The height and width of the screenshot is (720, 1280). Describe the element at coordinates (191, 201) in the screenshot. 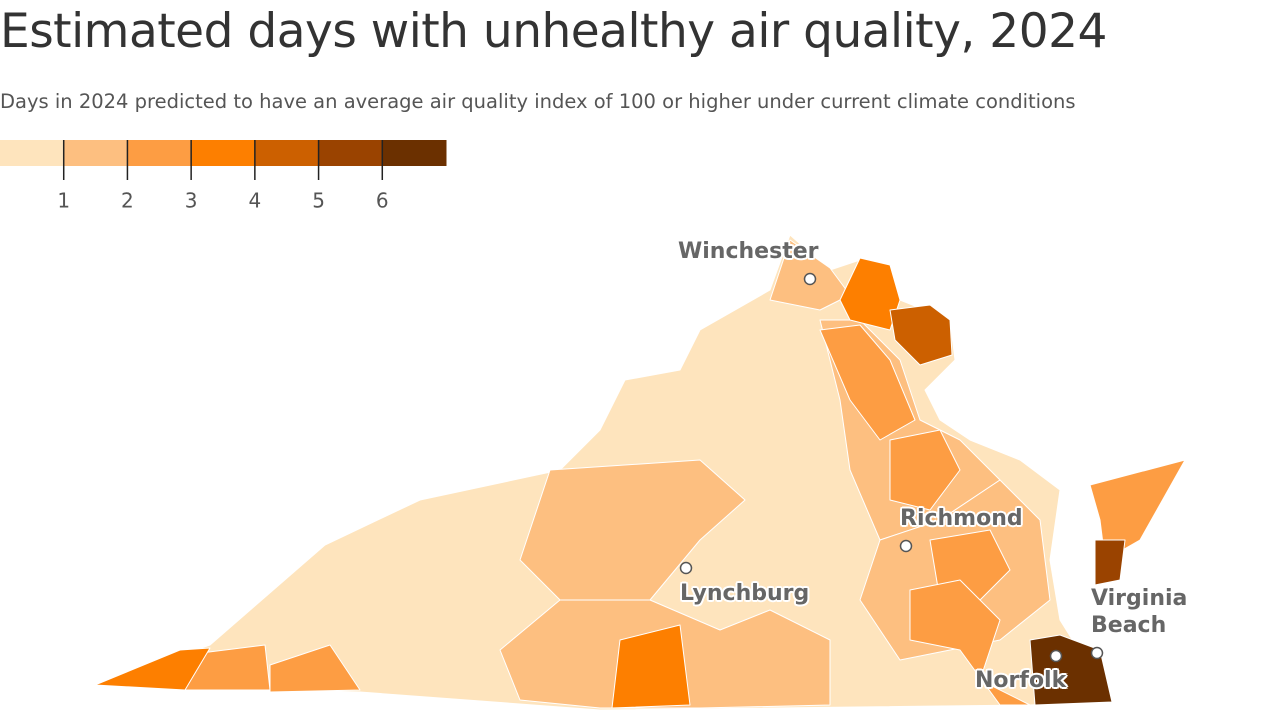

I see `legend-tick-label: 3` at that location.